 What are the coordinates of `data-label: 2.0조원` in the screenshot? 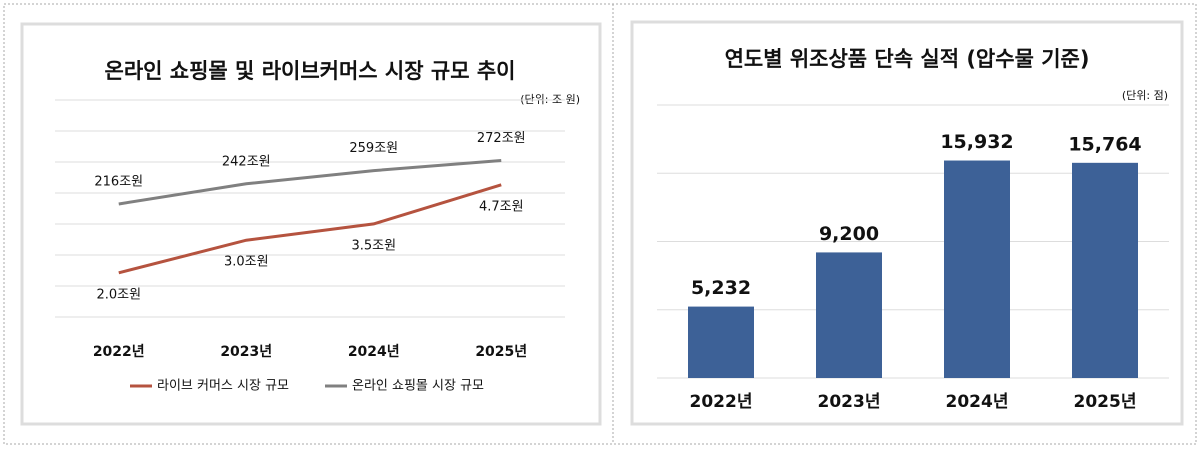 It's located at (118, 294).